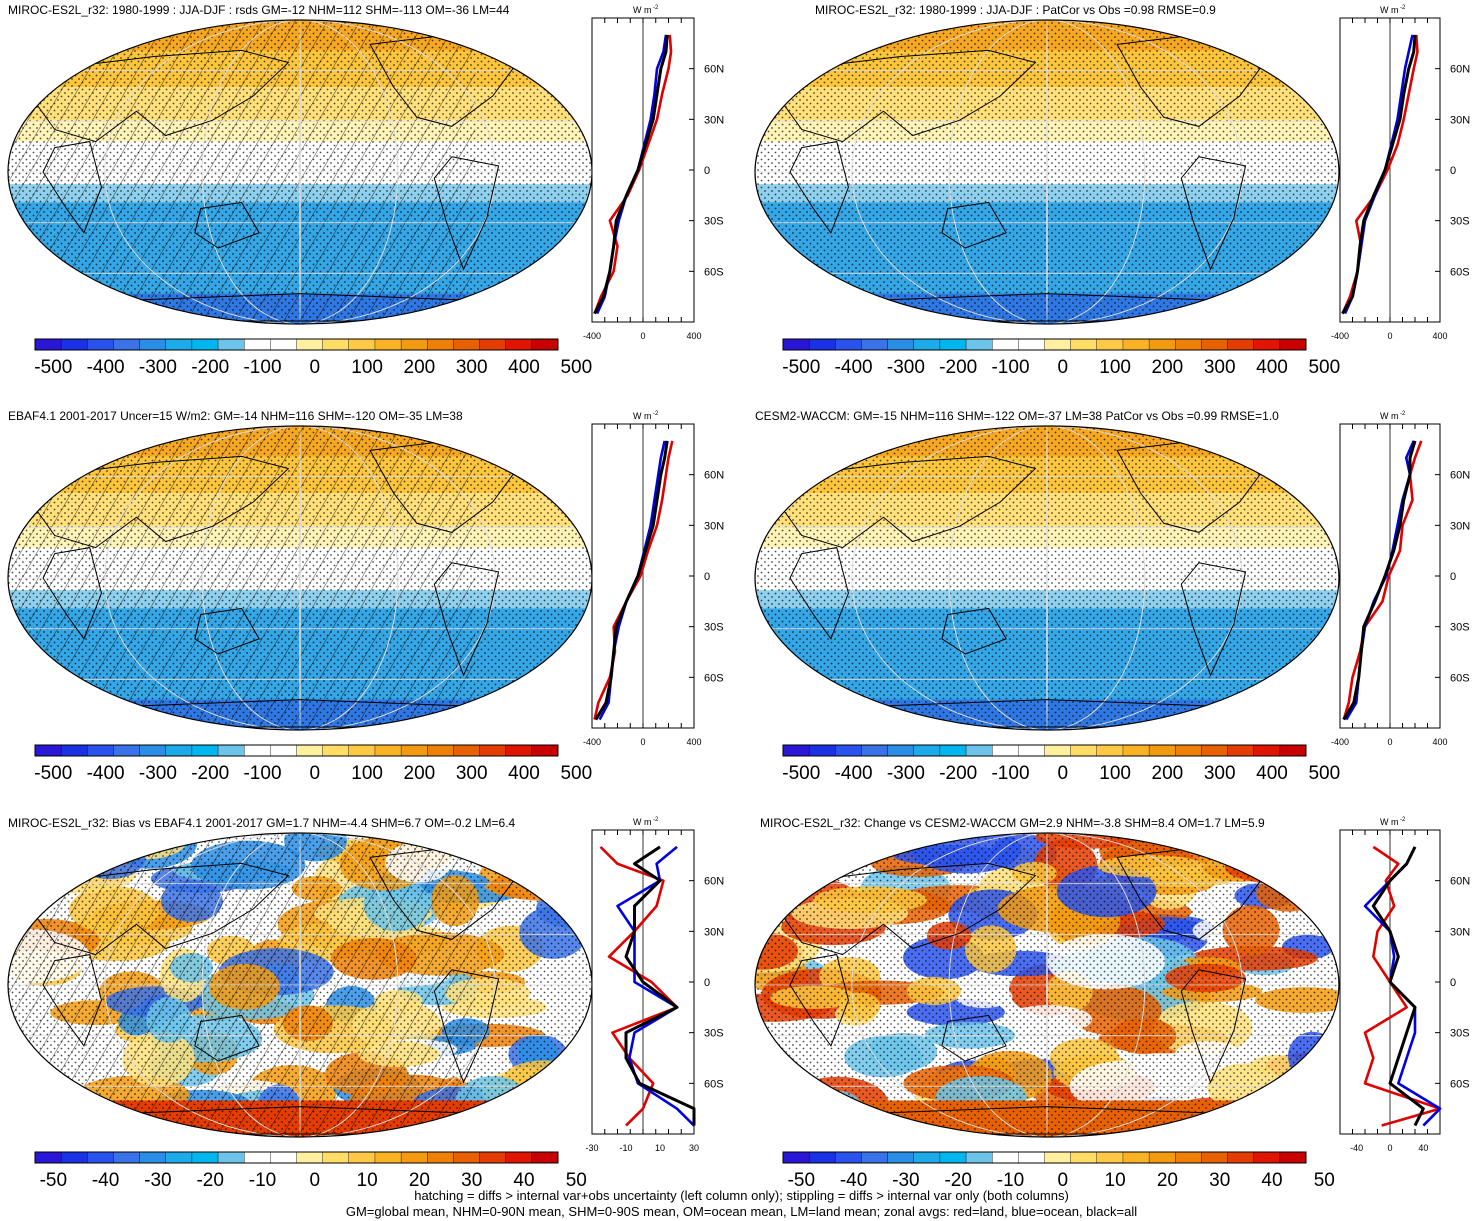 The height and width of the screenshot is (1221, 1483). Describe the element at coordinates (1400, 579) in the screenshot. I see `zonal-plot-4: W m -2 60N 30N 0 30S 60S -400 0 400` at that location.